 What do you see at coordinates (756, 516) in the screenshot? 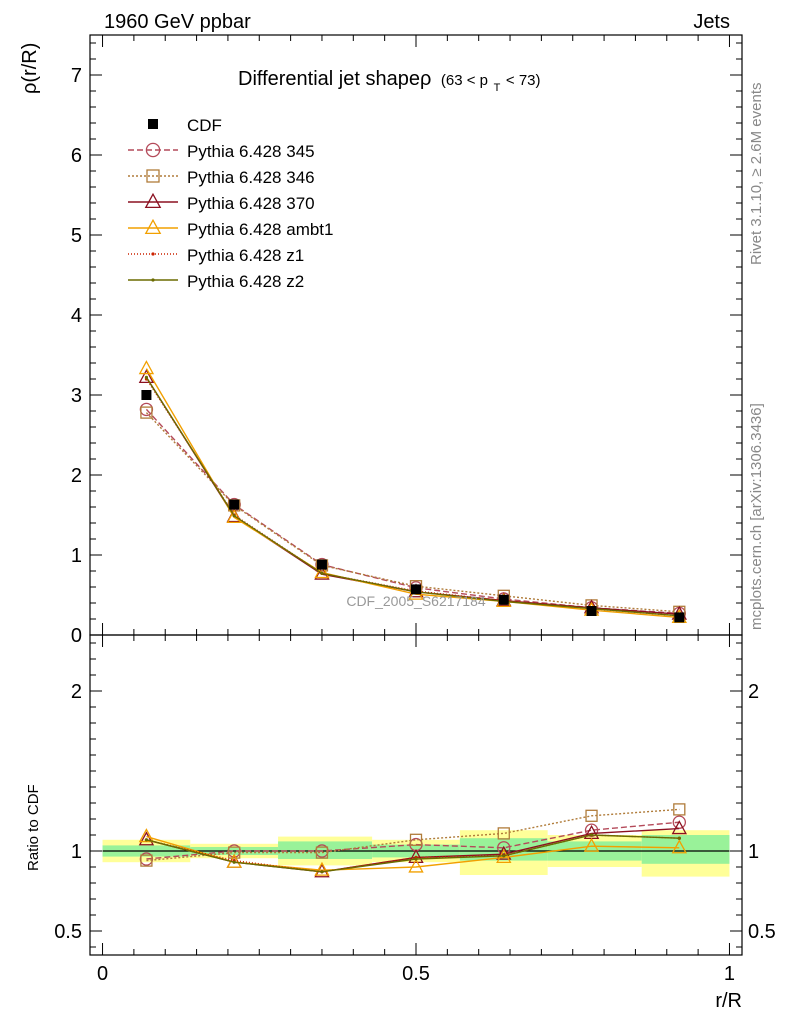
I see `side-label-bottom: mcplots.cern.ch [arXiv:1306.3436]` at bounding box center [756, 516].